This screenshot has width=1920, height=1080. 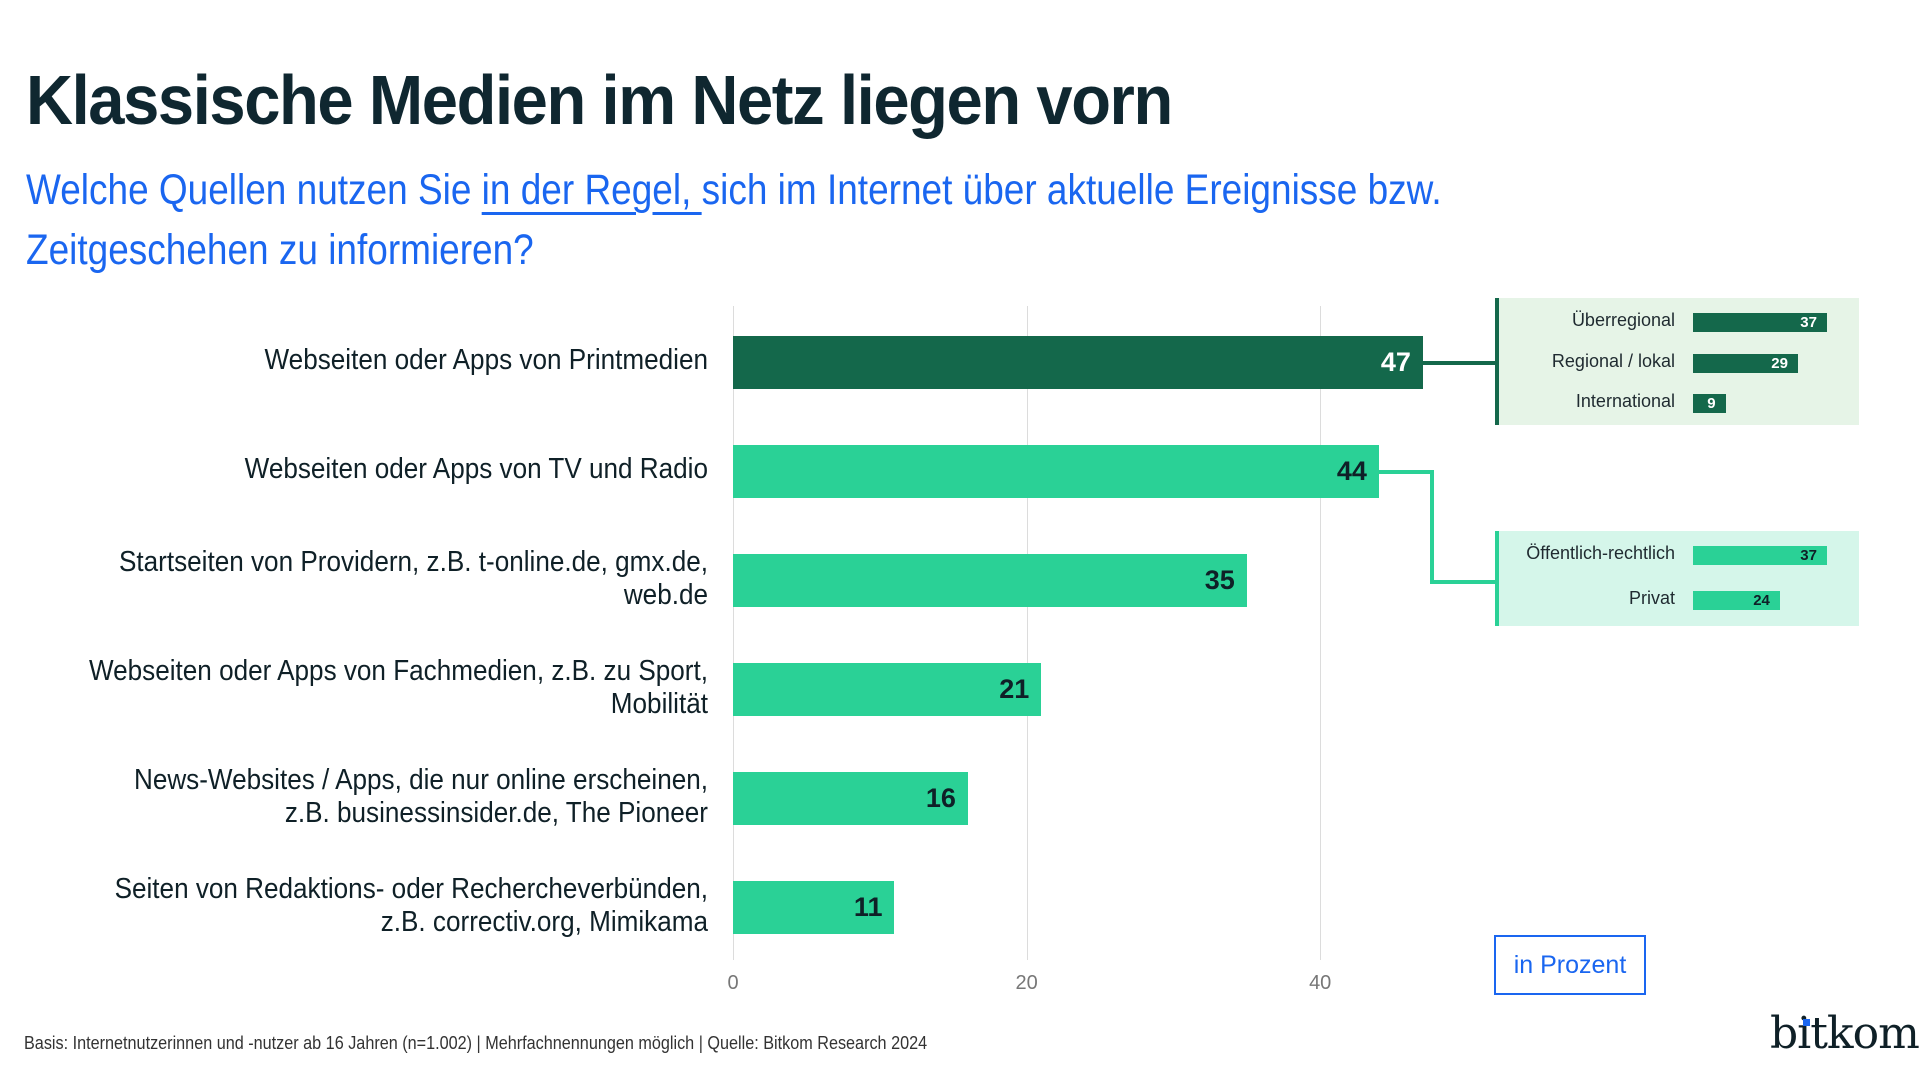 I want to click on bar: 16, so click(x=850, y=798).